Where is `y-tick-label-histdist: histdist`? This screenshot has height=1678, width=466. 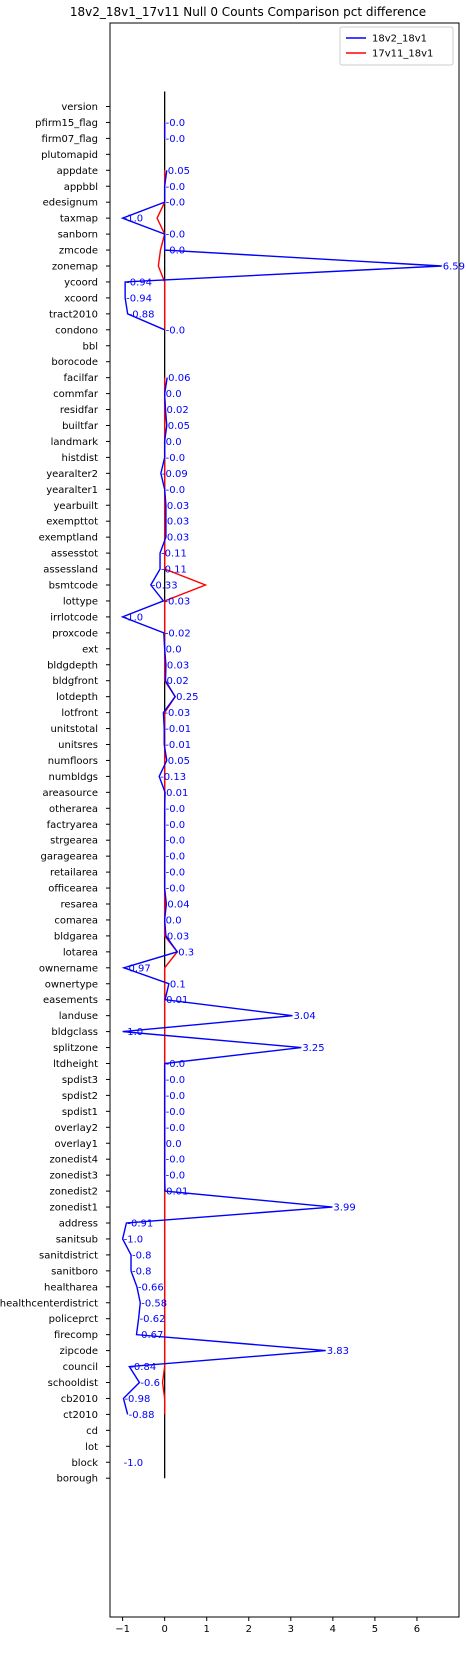
y-tick-label-histdist: histdist is located at coordinates (79, 458).